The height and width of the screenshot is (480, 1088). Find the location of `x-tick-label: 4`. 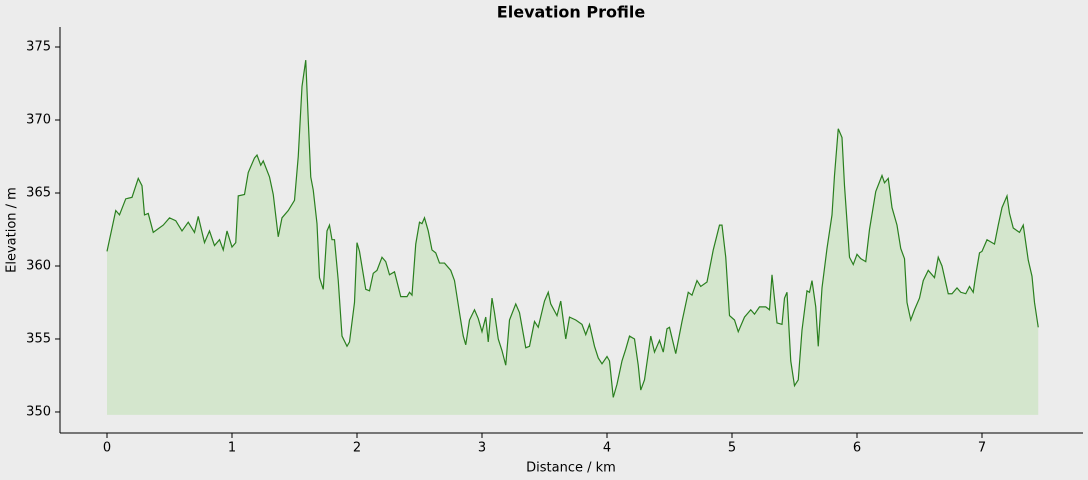

x-tick-label: 4 is located at coordinates (607, 448).